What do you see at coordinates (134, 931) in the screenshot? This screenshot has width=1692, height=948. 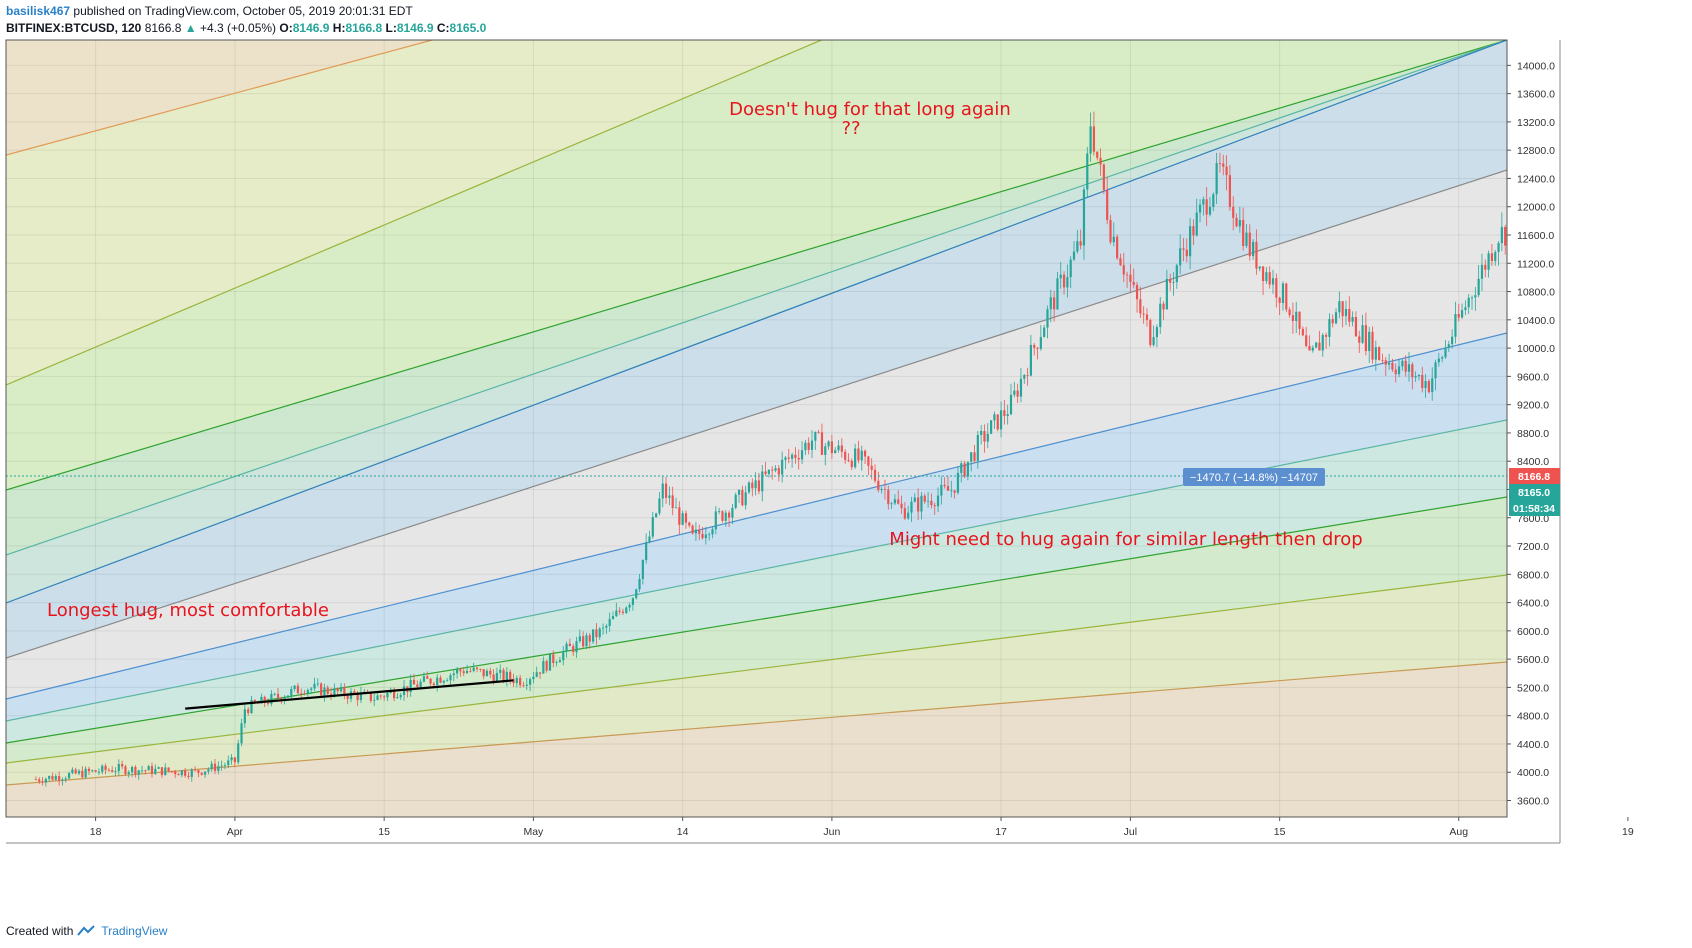 I see `tradingview-link: TradingView` at bounding box center [134, 931].